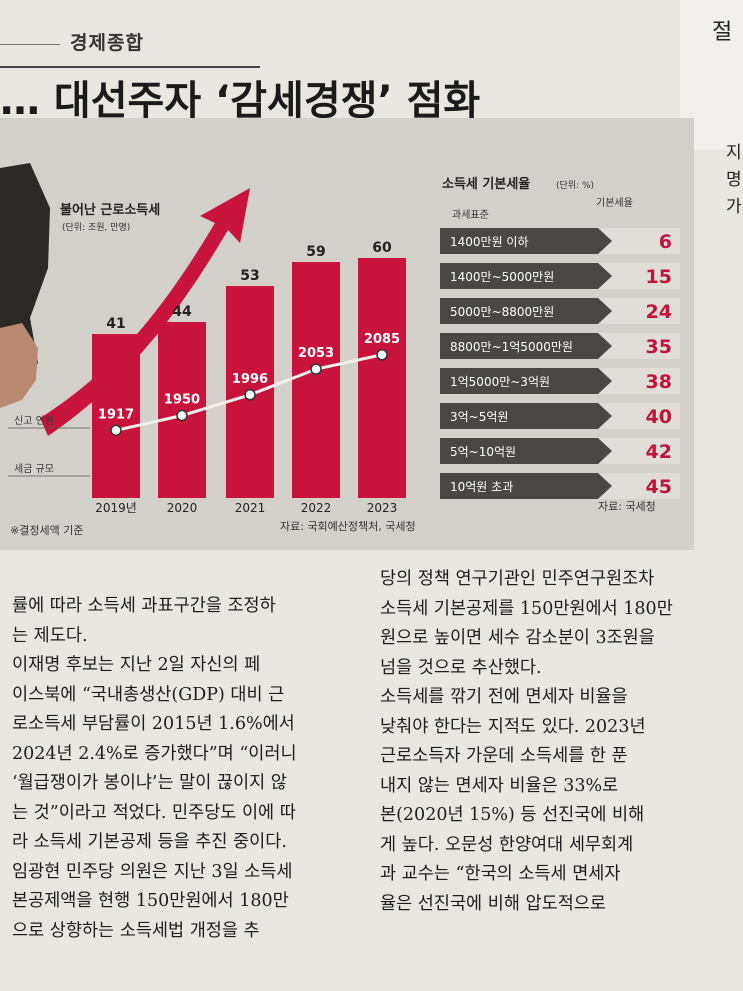 The height and width of the screenshot is (991, 743). What do you see at coordinates (659, 347) in the screenshot?
I see `table-rate-value: 35` at bounding box center [659, 347].